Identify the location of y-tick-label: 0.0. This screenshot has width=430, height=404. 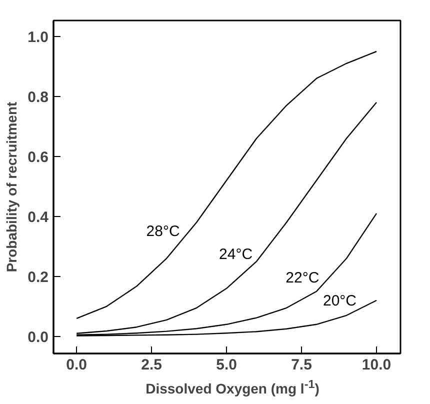
(38, 337).